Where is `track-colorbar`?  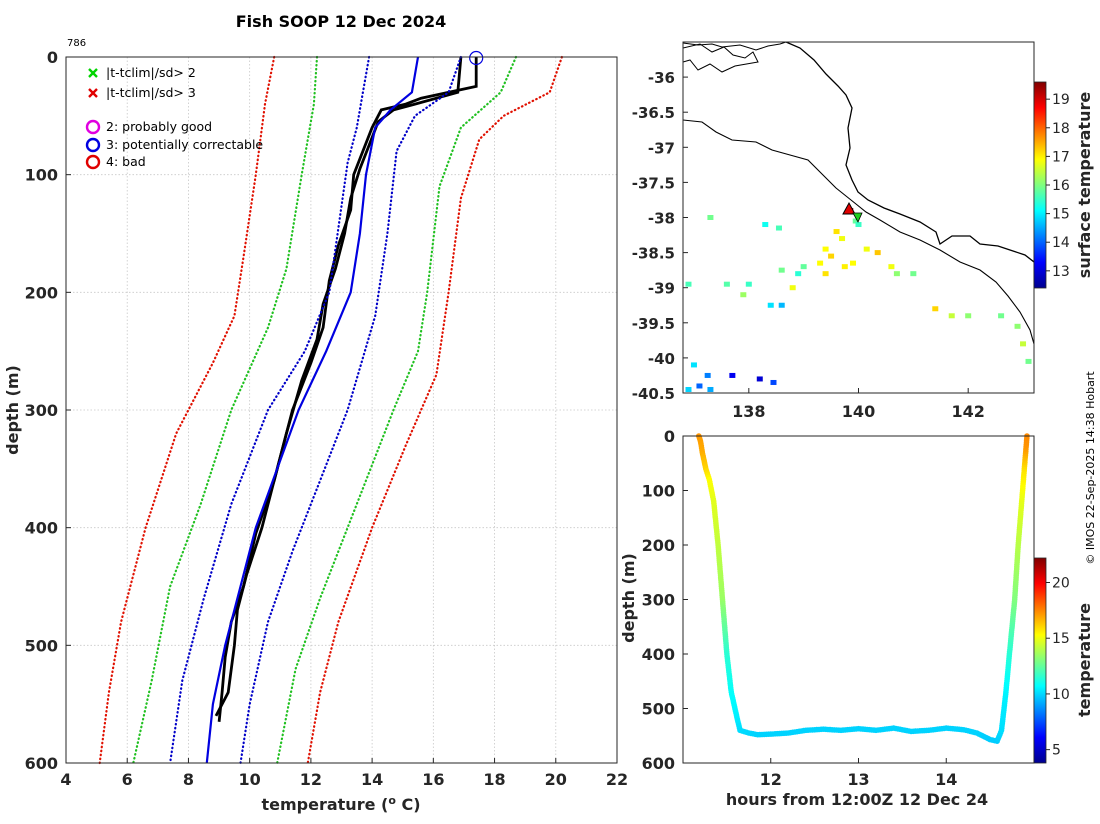 track-colorbar is located at coordinates (1040, 660).